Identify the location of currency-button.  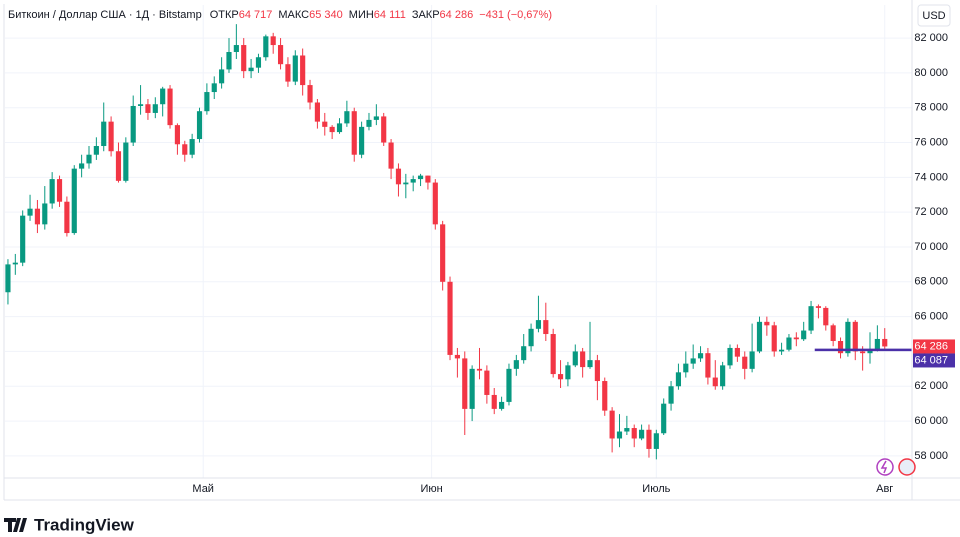
(934, 15).